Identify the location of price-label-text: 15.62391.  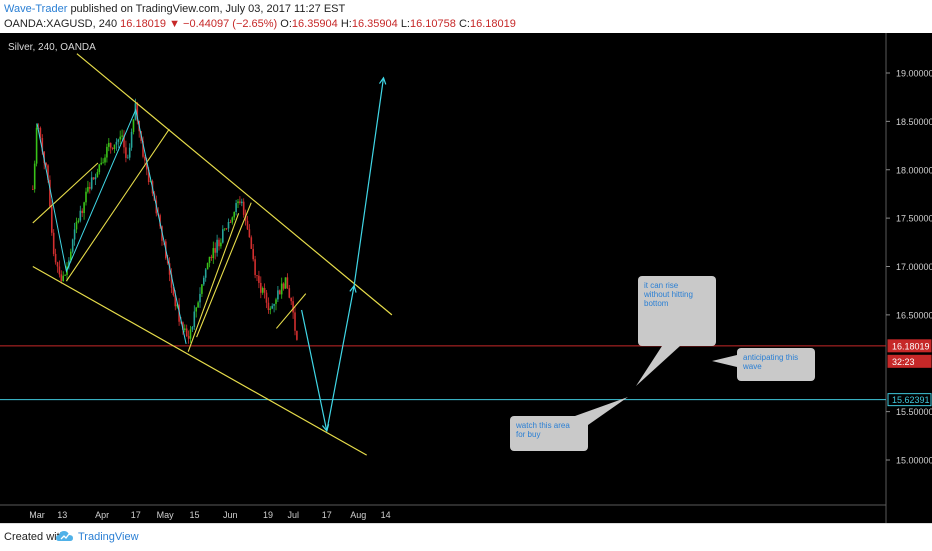
(911, 400).